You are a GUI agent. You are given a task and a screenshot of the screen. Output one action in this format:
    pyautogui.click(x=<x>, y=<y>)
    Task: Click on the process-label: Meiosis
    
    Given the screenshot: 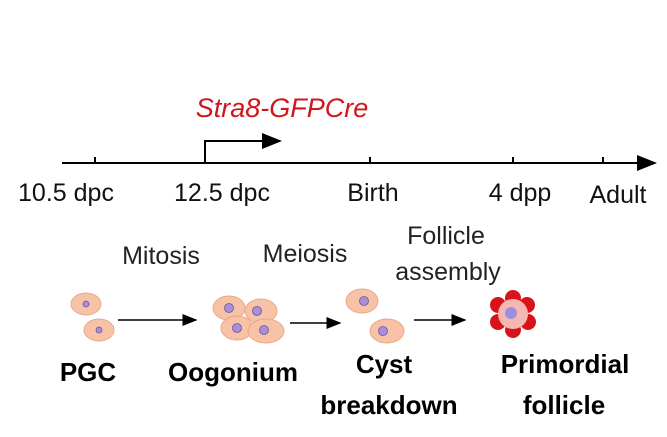 What is the action you would take?
    pyautogui.click(x=305, y=254)
    